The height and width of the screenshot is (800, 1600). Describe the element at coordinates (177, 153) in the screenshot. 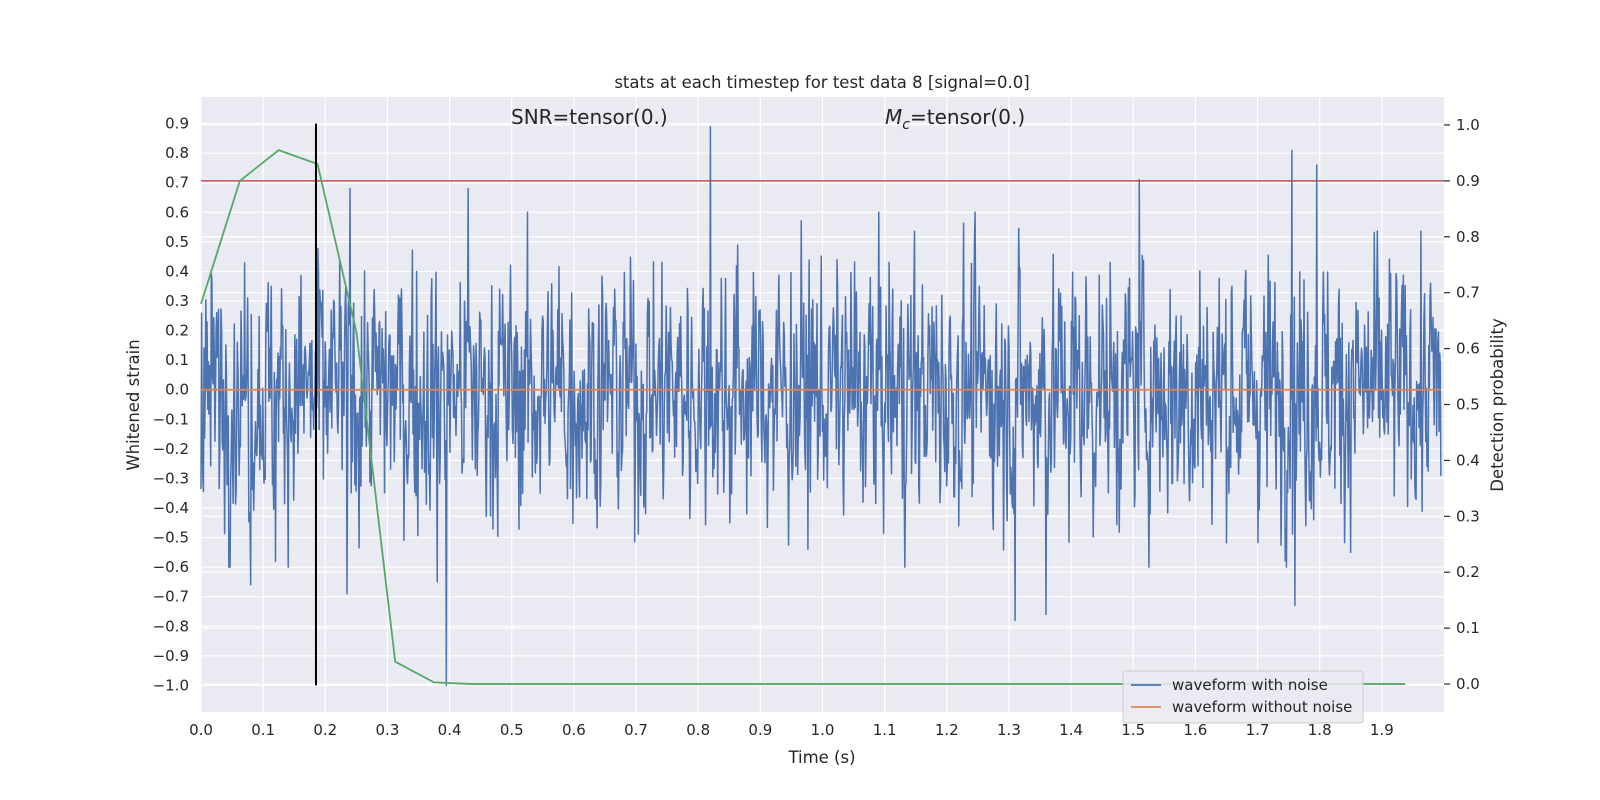

I see `y-left-tick-label: 0.8` at that location.